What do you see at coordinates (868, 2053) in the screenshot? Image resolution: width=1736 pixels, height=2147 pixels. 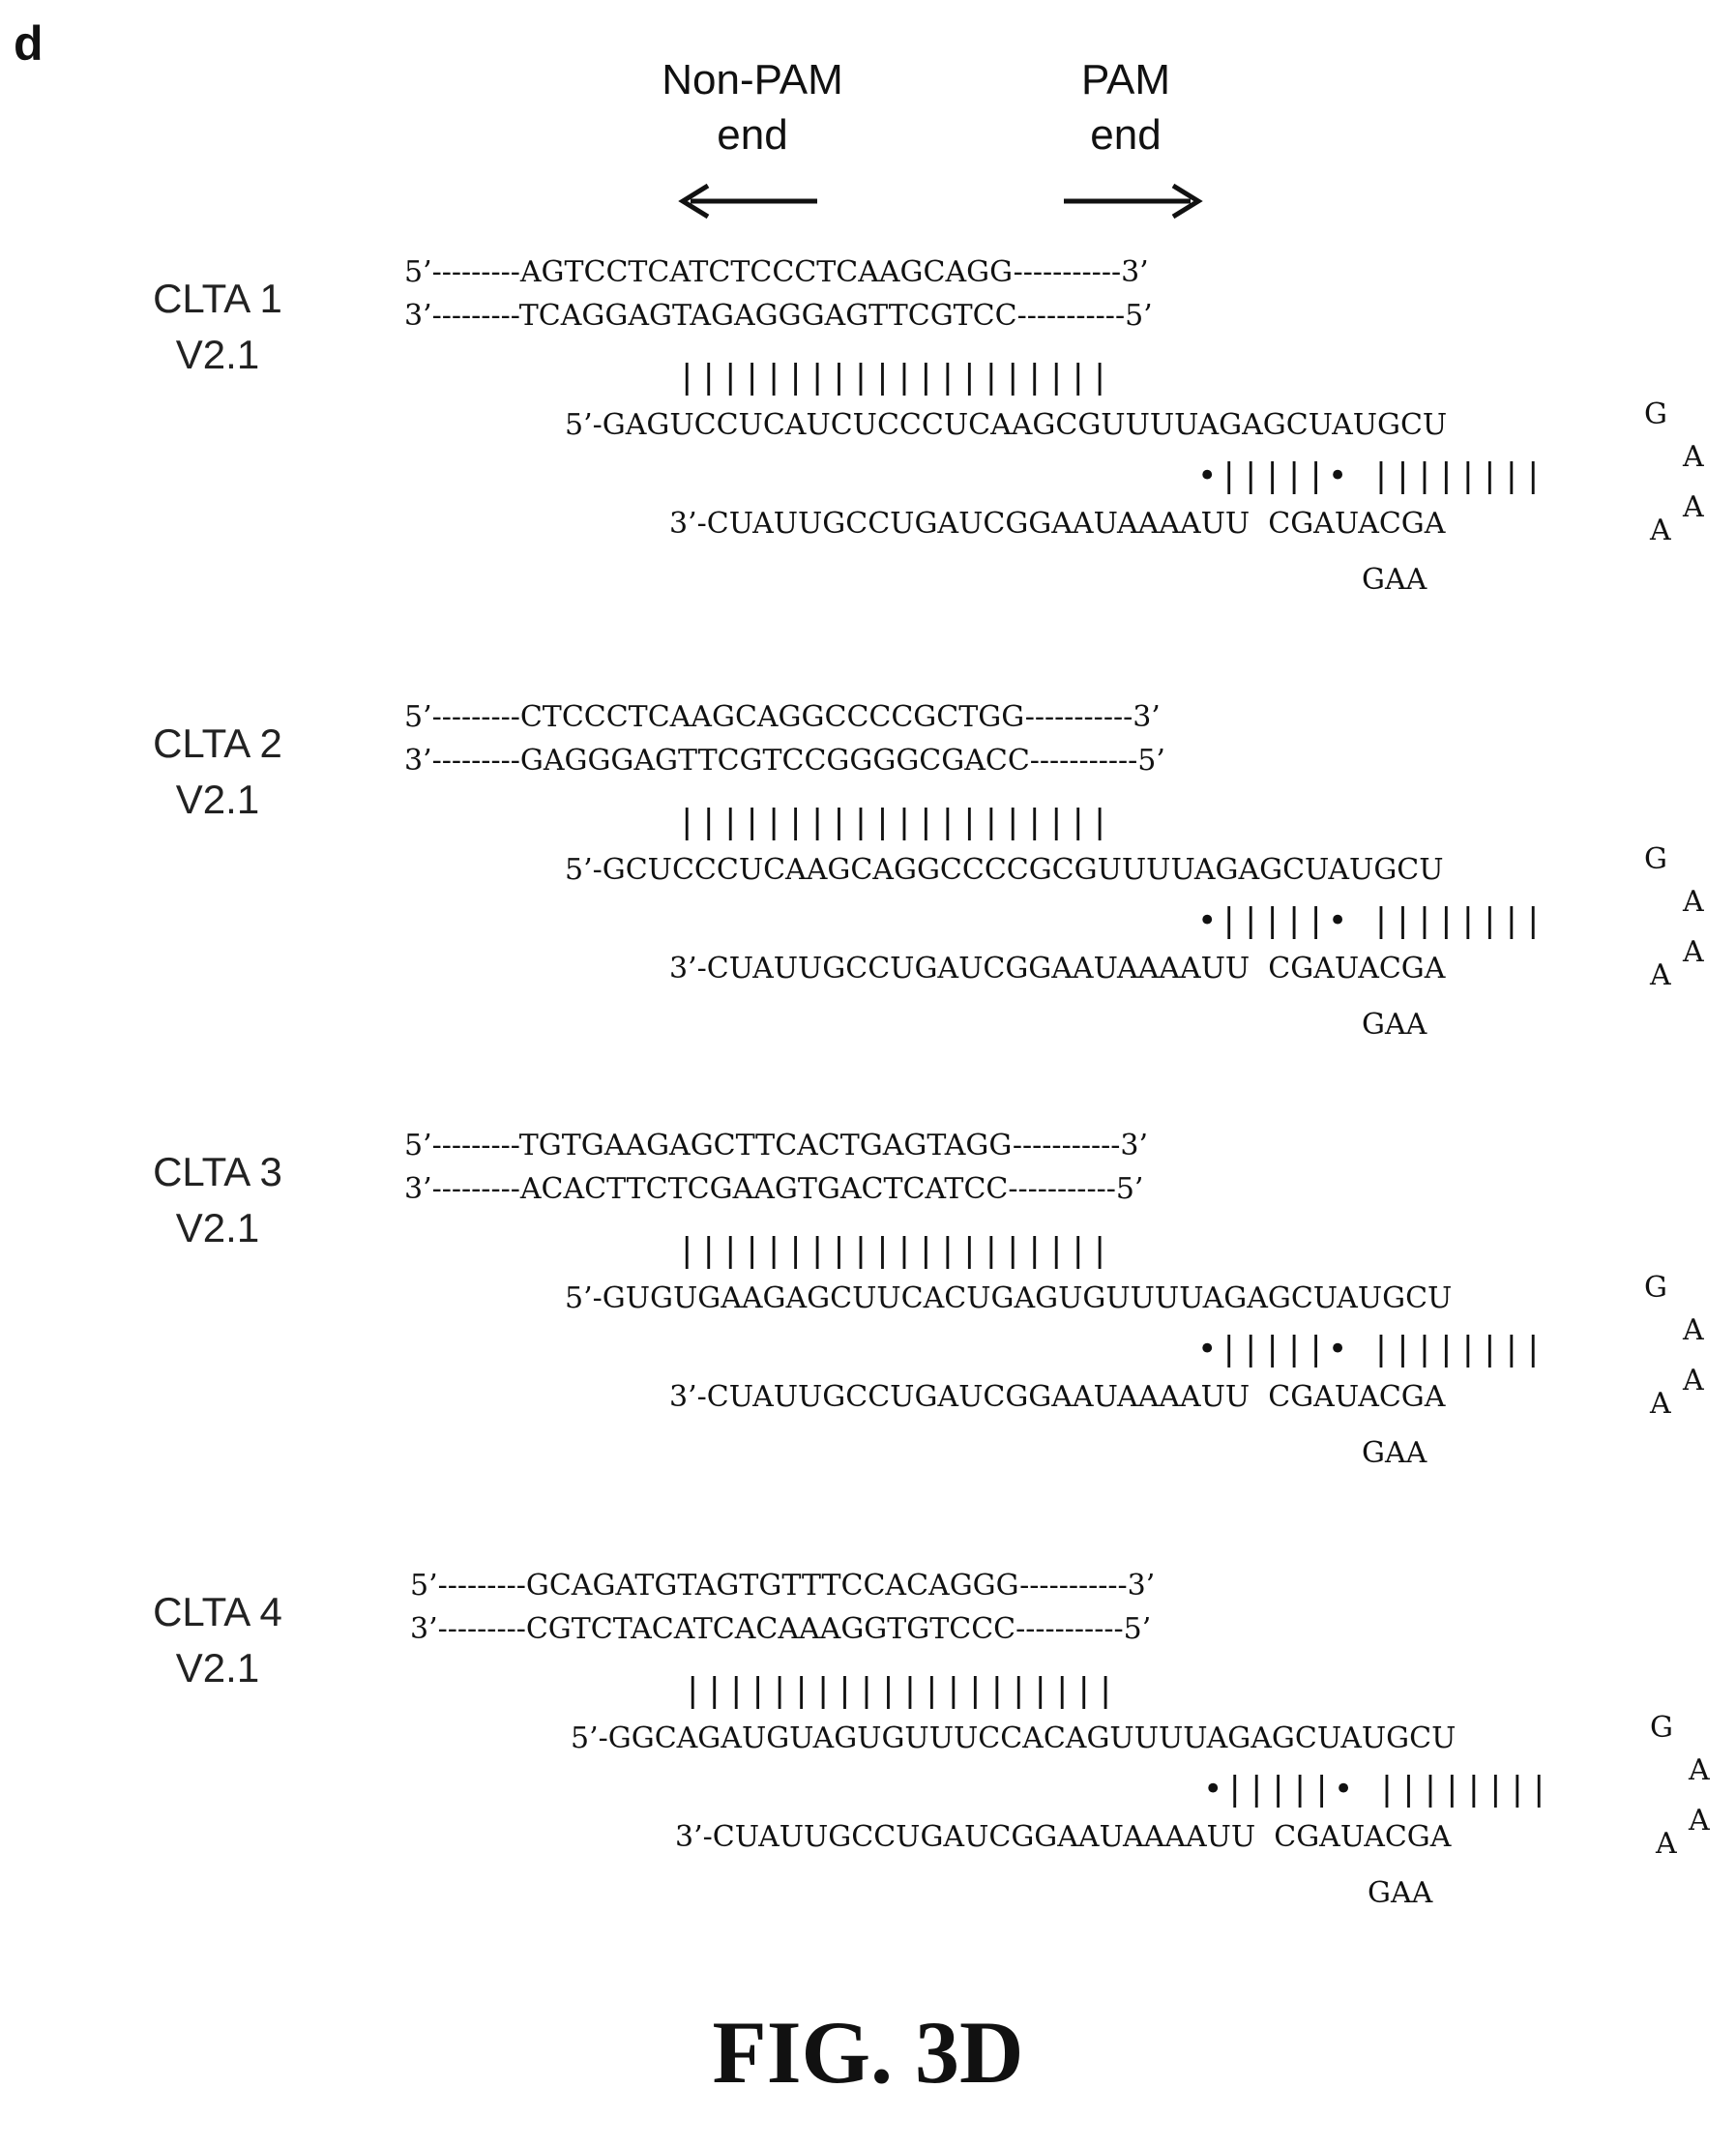 I see `figure-label: FIG. 3D` at bounding box center [868, 2053].